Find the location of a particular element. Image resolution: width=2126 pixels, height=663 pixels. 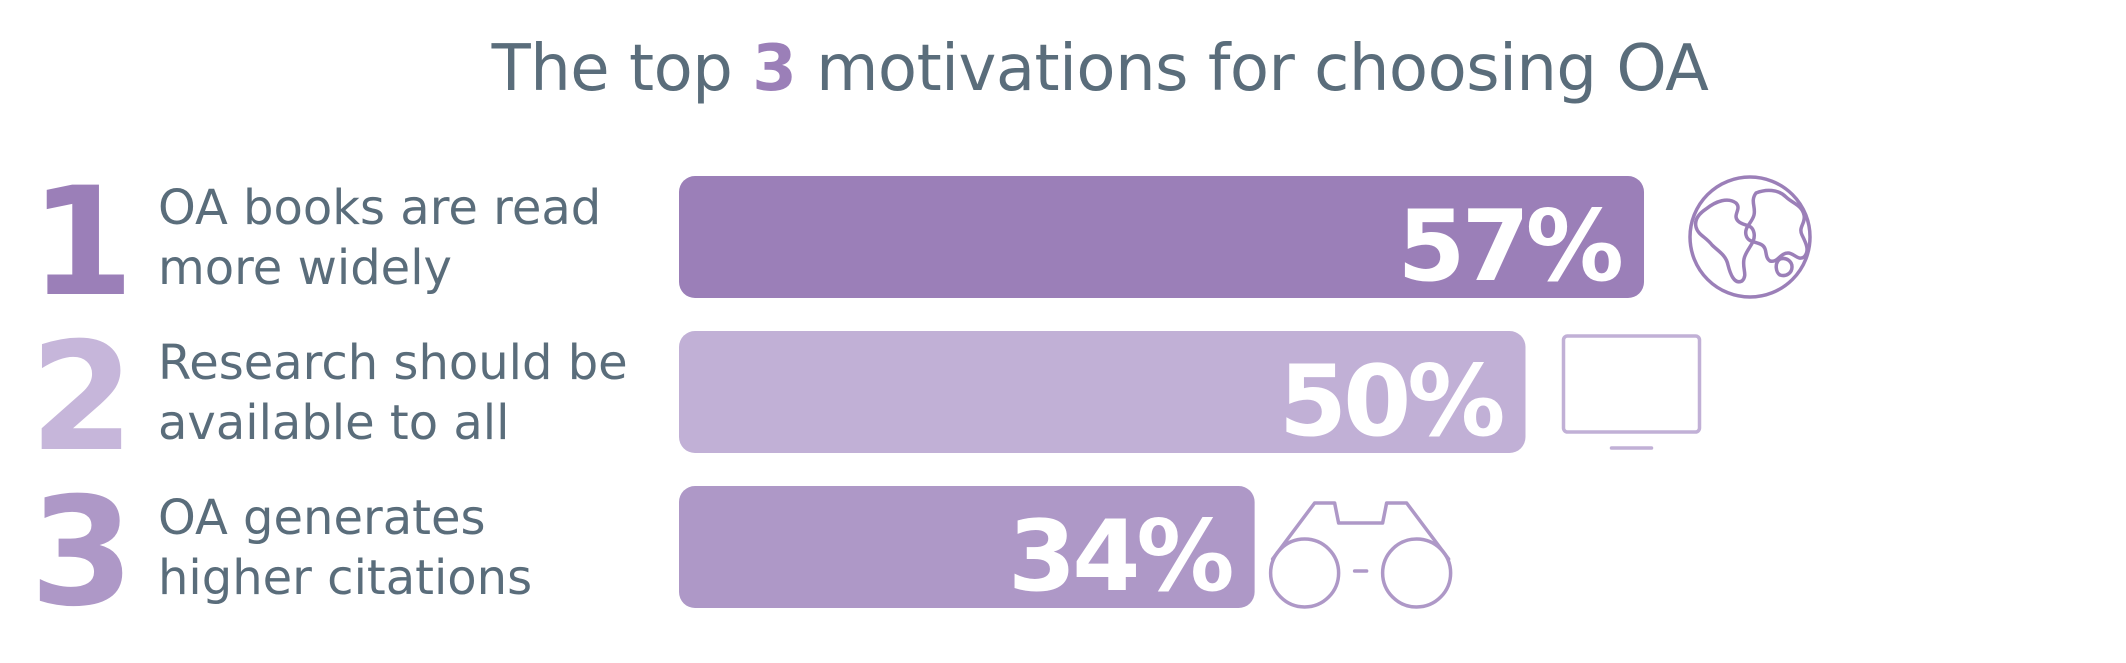

rank-number: 2 is located at coordinates (82, 398).